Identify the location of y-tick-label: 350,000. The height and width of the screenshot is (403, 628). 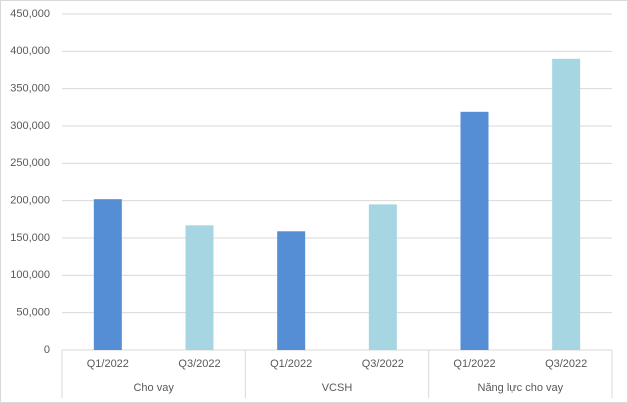
(30, 89).